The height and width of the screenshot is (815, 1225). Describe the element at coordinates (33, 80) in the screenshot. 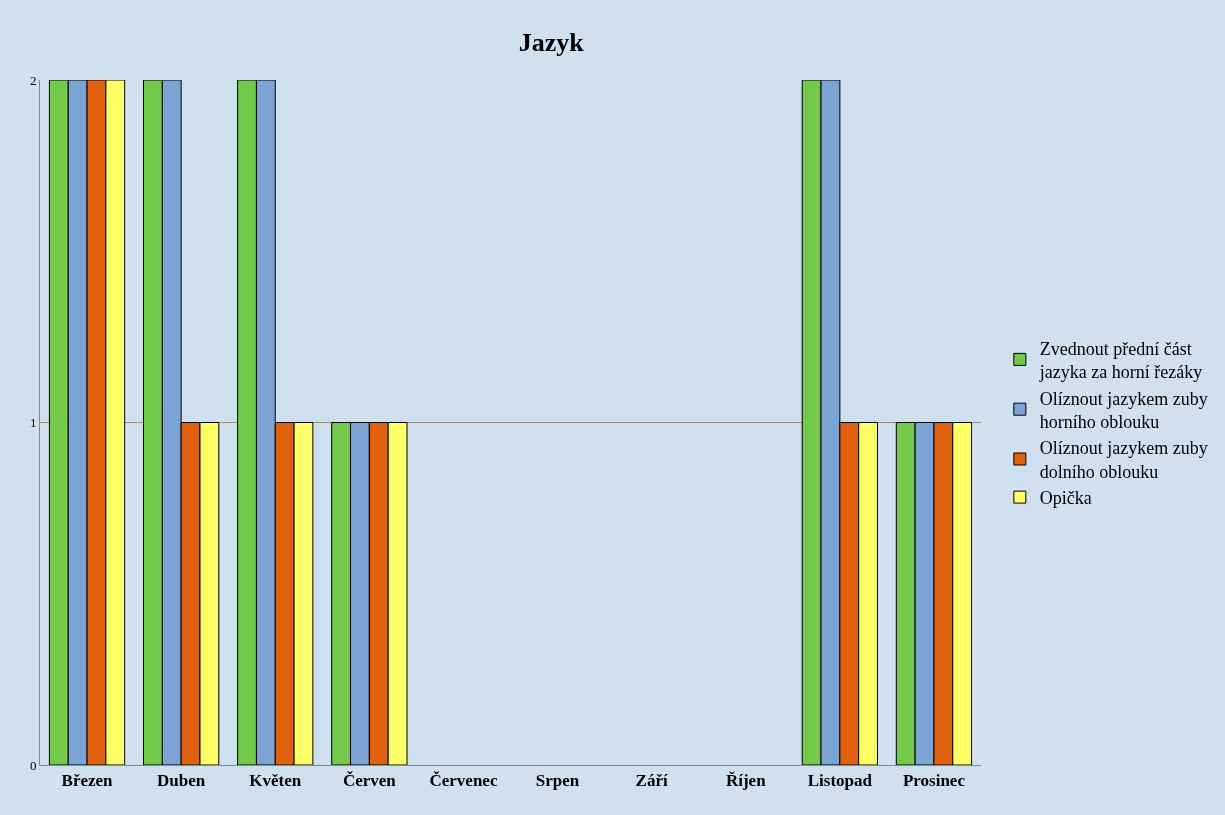

I see `y-tick-label: 2` at that location.